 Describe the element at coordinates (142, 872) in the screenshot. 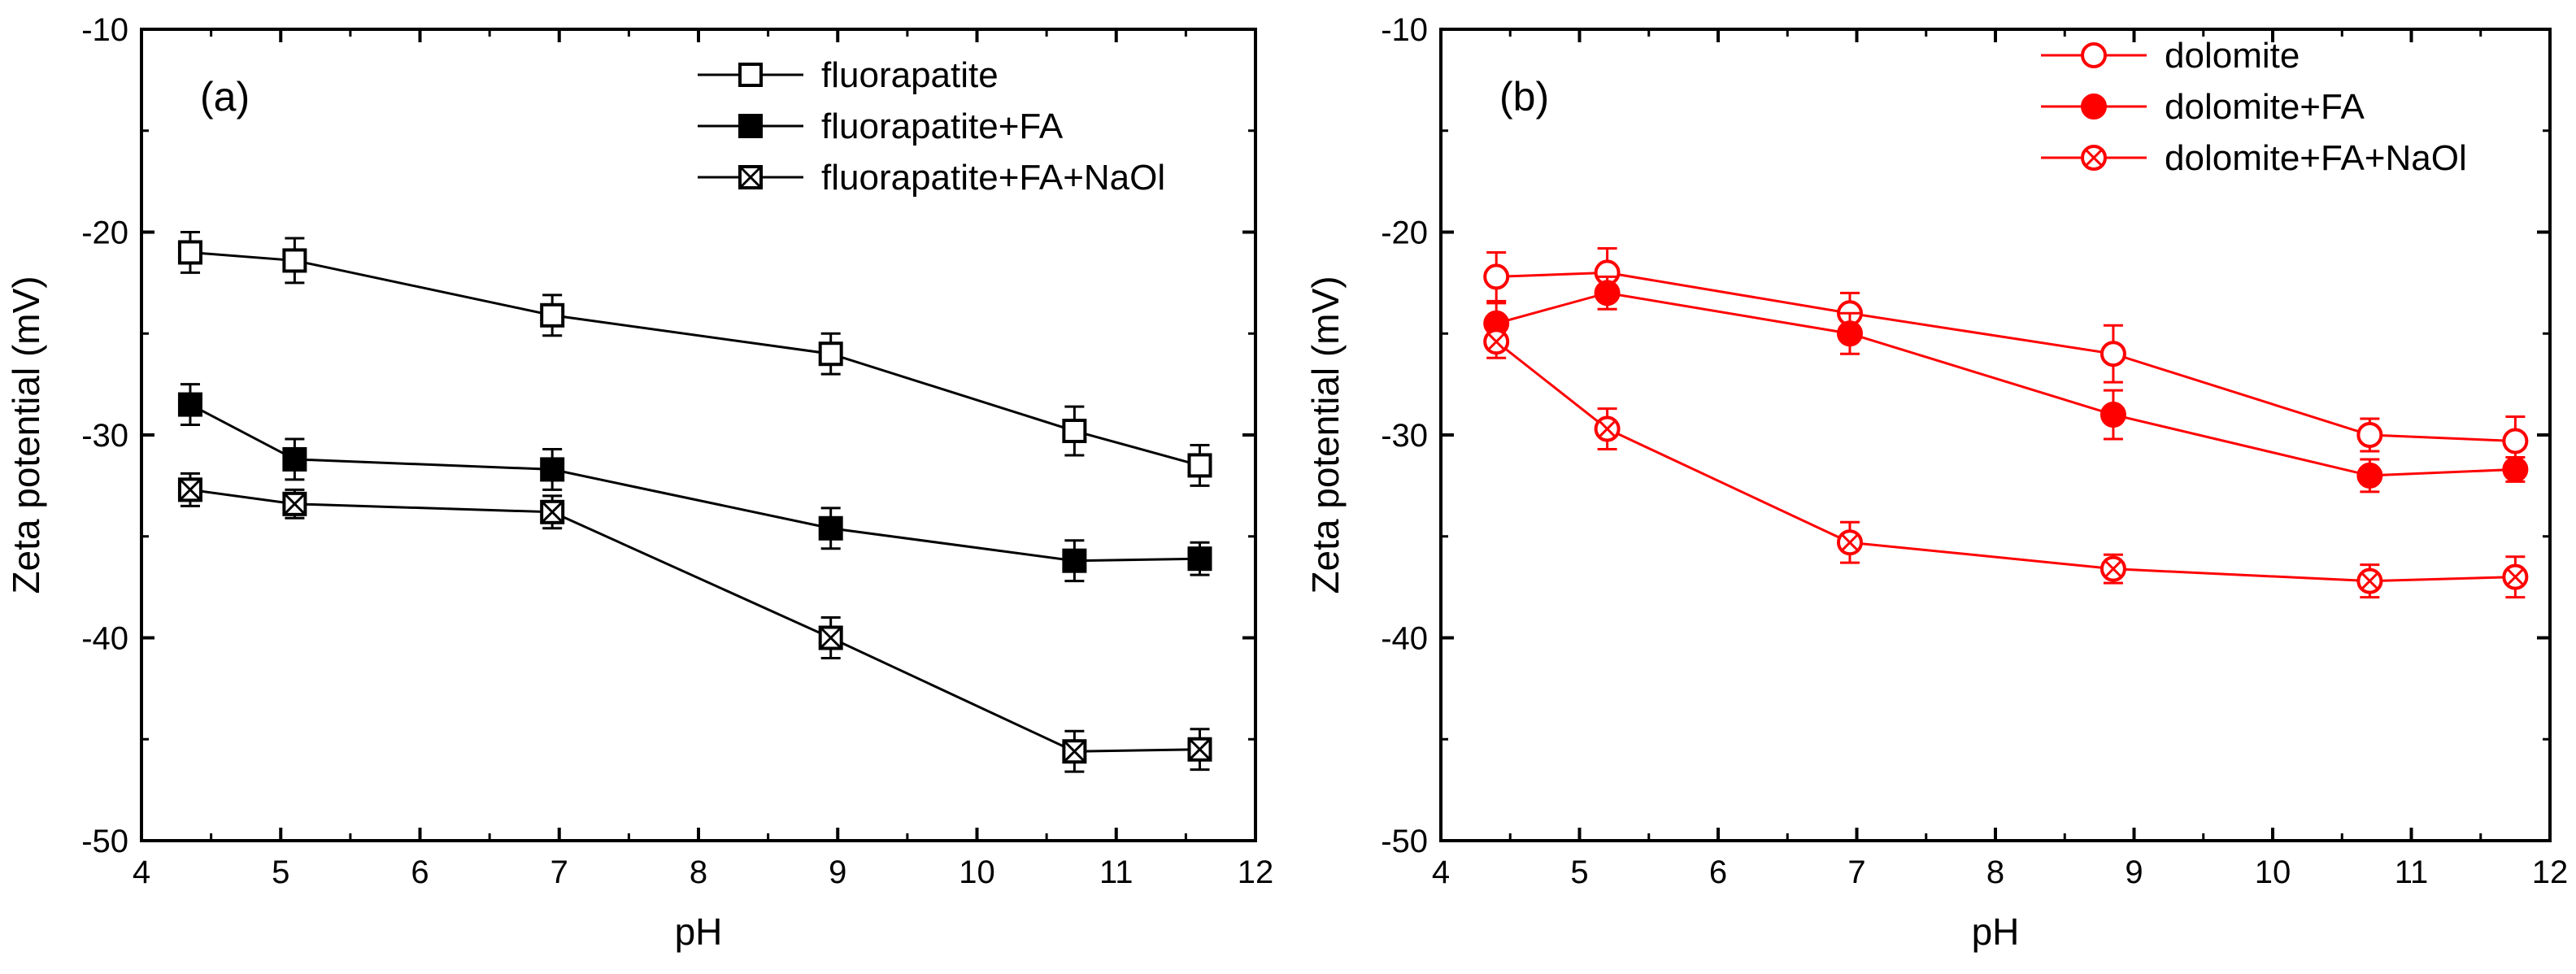

I see `panel-a-xtick-label: 4` at that location.